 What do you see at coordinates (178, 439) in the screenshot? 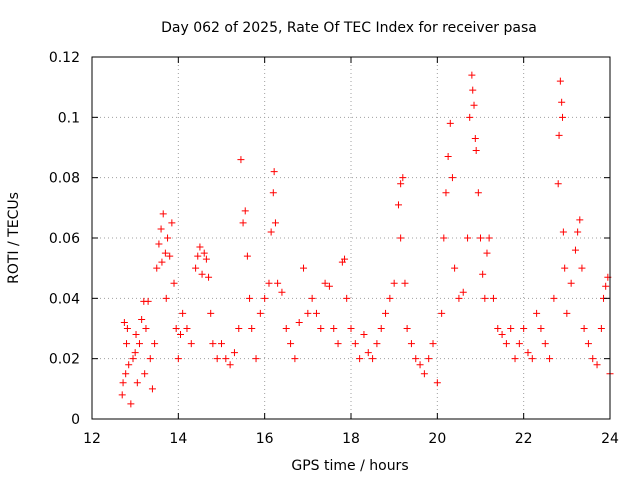
I see `x-tick-label: 14` at bounding box center [178, 439].